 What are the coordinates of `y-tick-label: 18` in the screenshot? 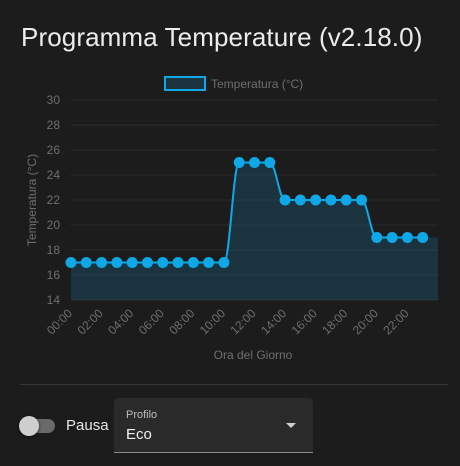 It's located at (54, 250).